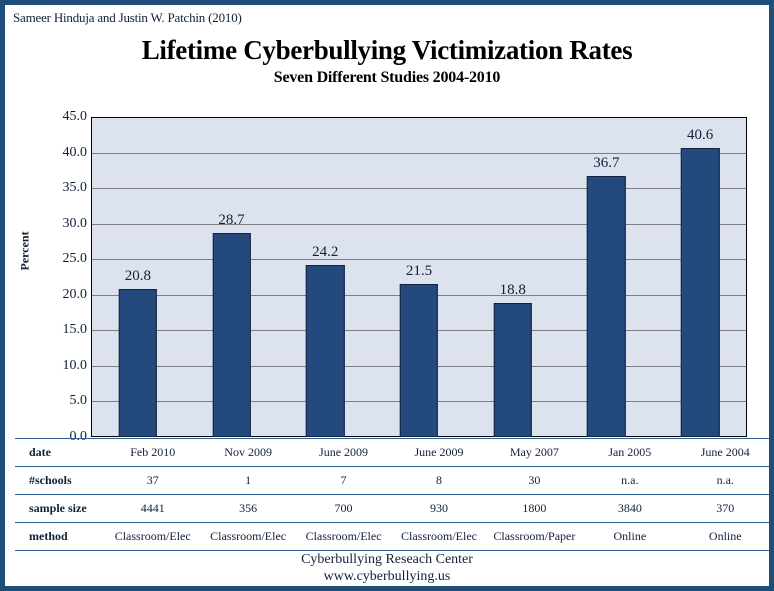  I want to click on footer-organization: Cyberbullying Reseach Center, so click(387, 559).